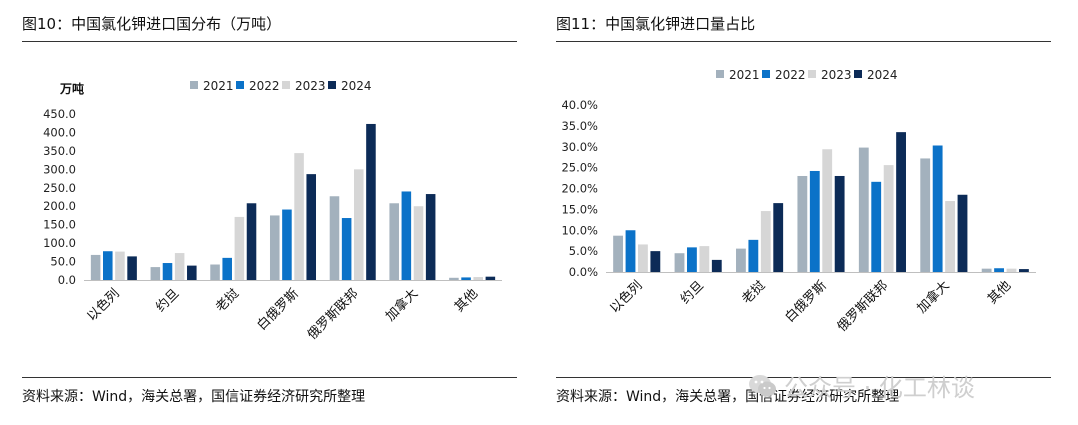  Describe the element at coordinates (63, 262) in the screenshot. I see `y-tick-label: 50.0` at that location.